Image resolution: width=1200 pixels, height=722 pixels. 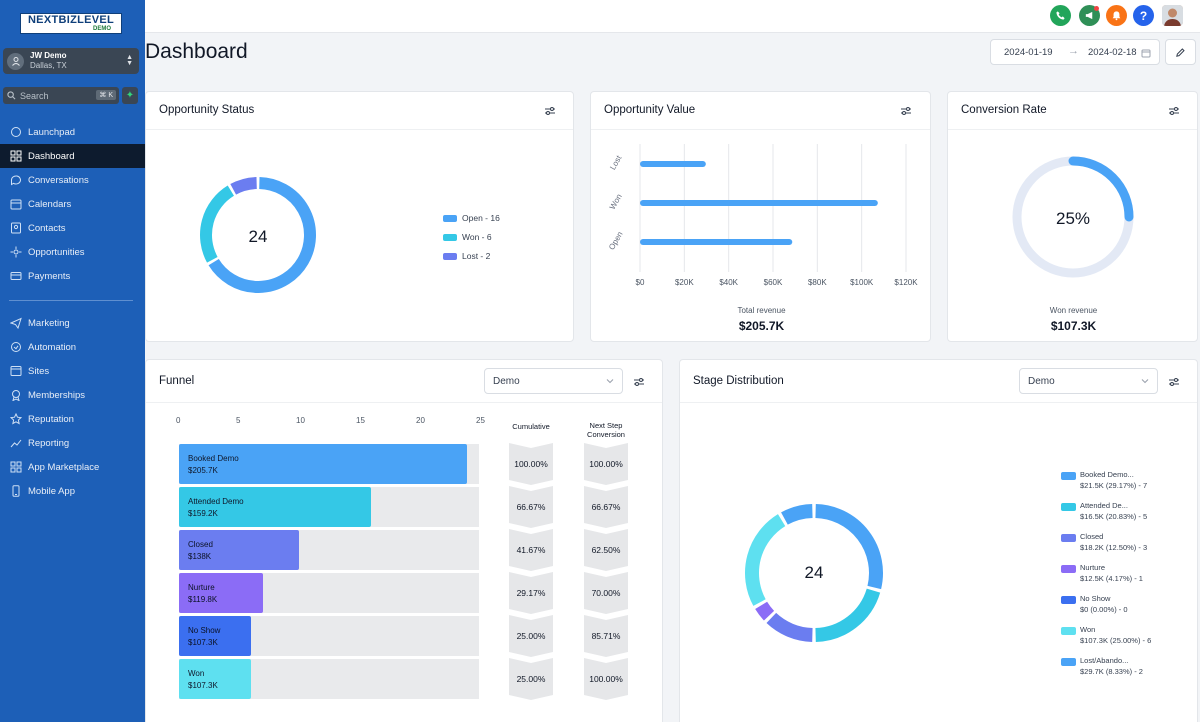 What do you see at coordinates (215, 636) in the screenshot?
I see `funnel-bar-no-show` at bounding box center [215, 636].